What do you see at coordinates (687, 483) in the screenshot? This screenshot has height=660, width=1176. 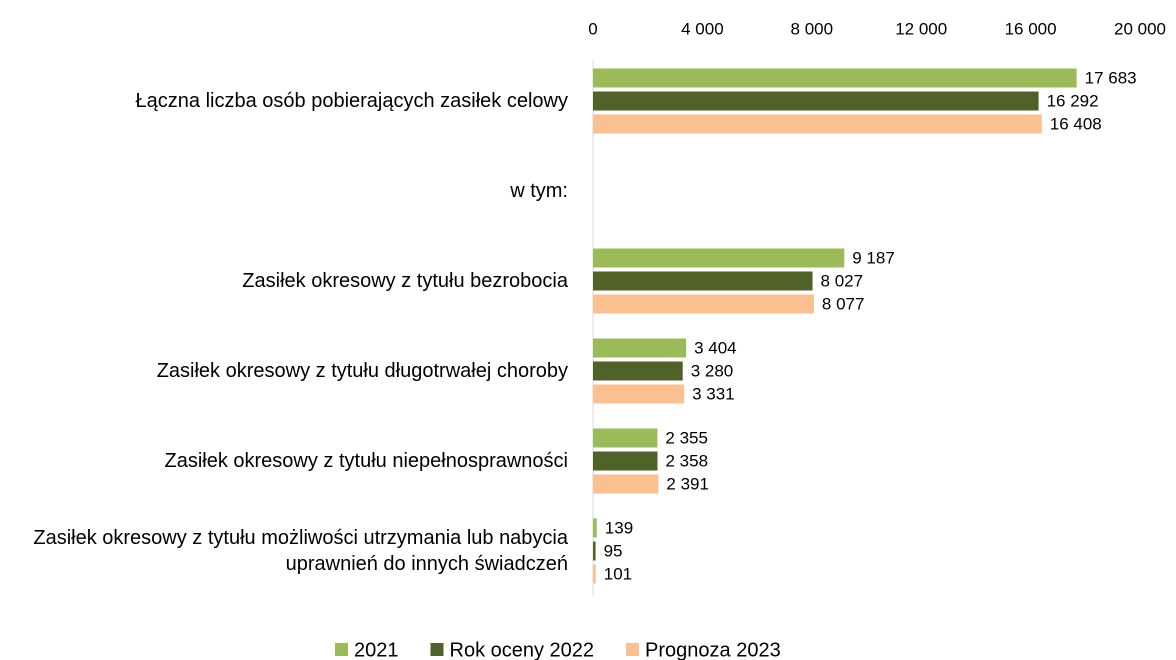 I see `value-label: 2 391` at bounding box center [687, 483].